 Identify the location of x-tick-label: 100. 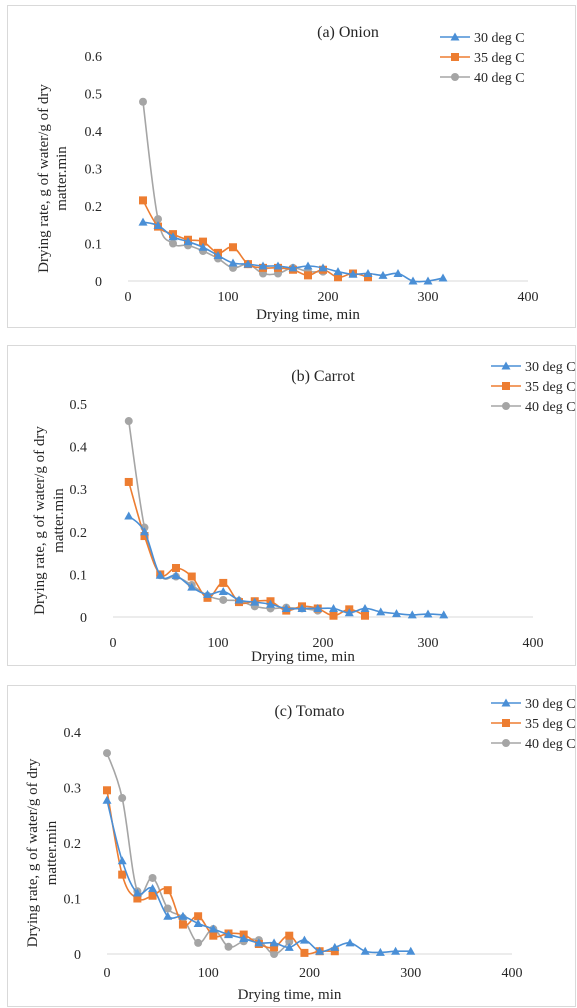
(228, 297).